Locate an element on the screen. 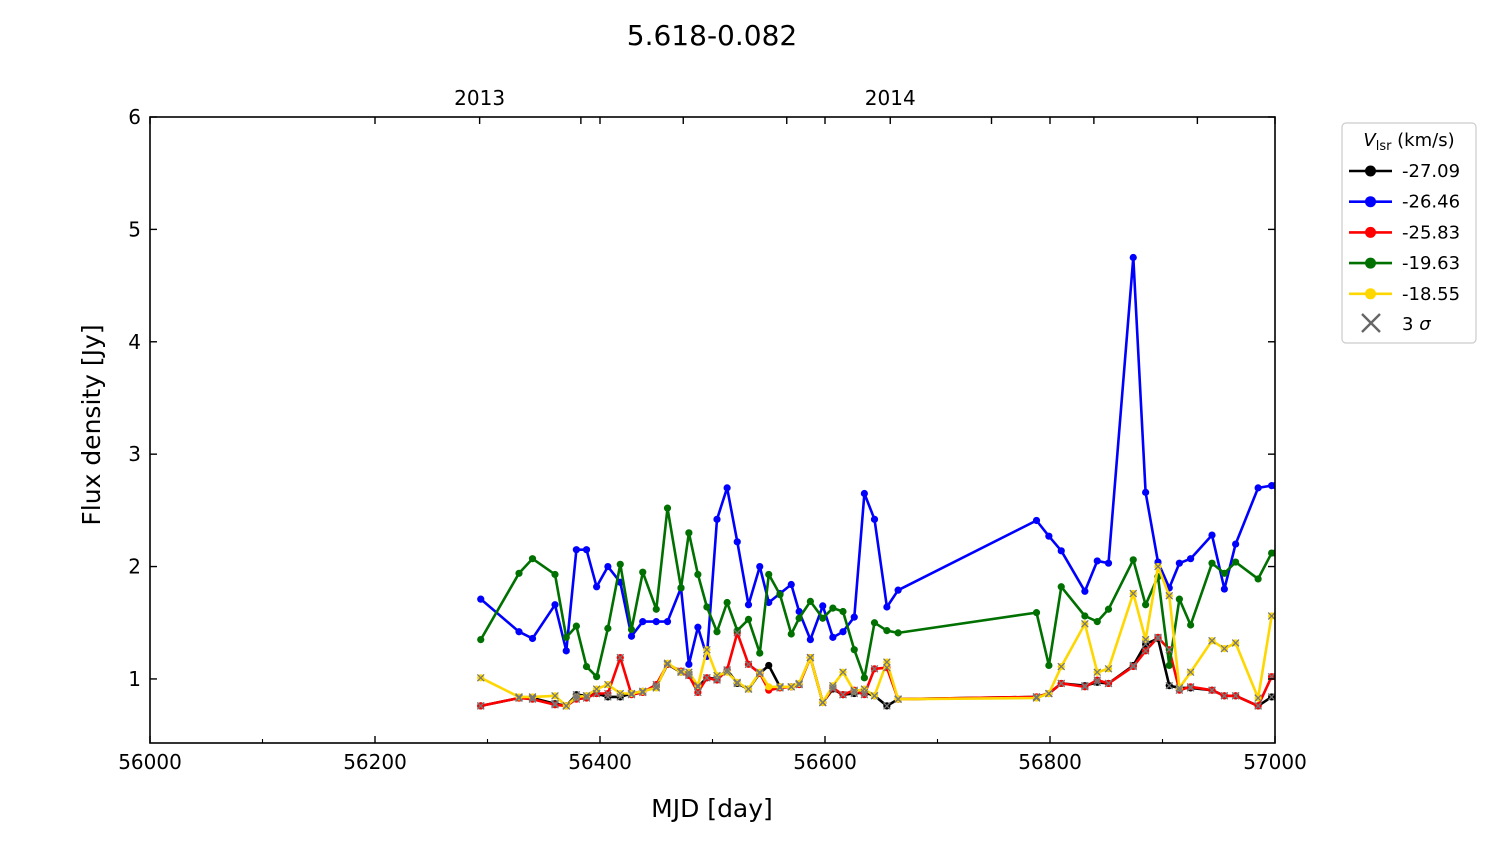 This screenshot has width=1500, height=844. chart-title: 5.618-0.082 is located at coordinates (712, 35).